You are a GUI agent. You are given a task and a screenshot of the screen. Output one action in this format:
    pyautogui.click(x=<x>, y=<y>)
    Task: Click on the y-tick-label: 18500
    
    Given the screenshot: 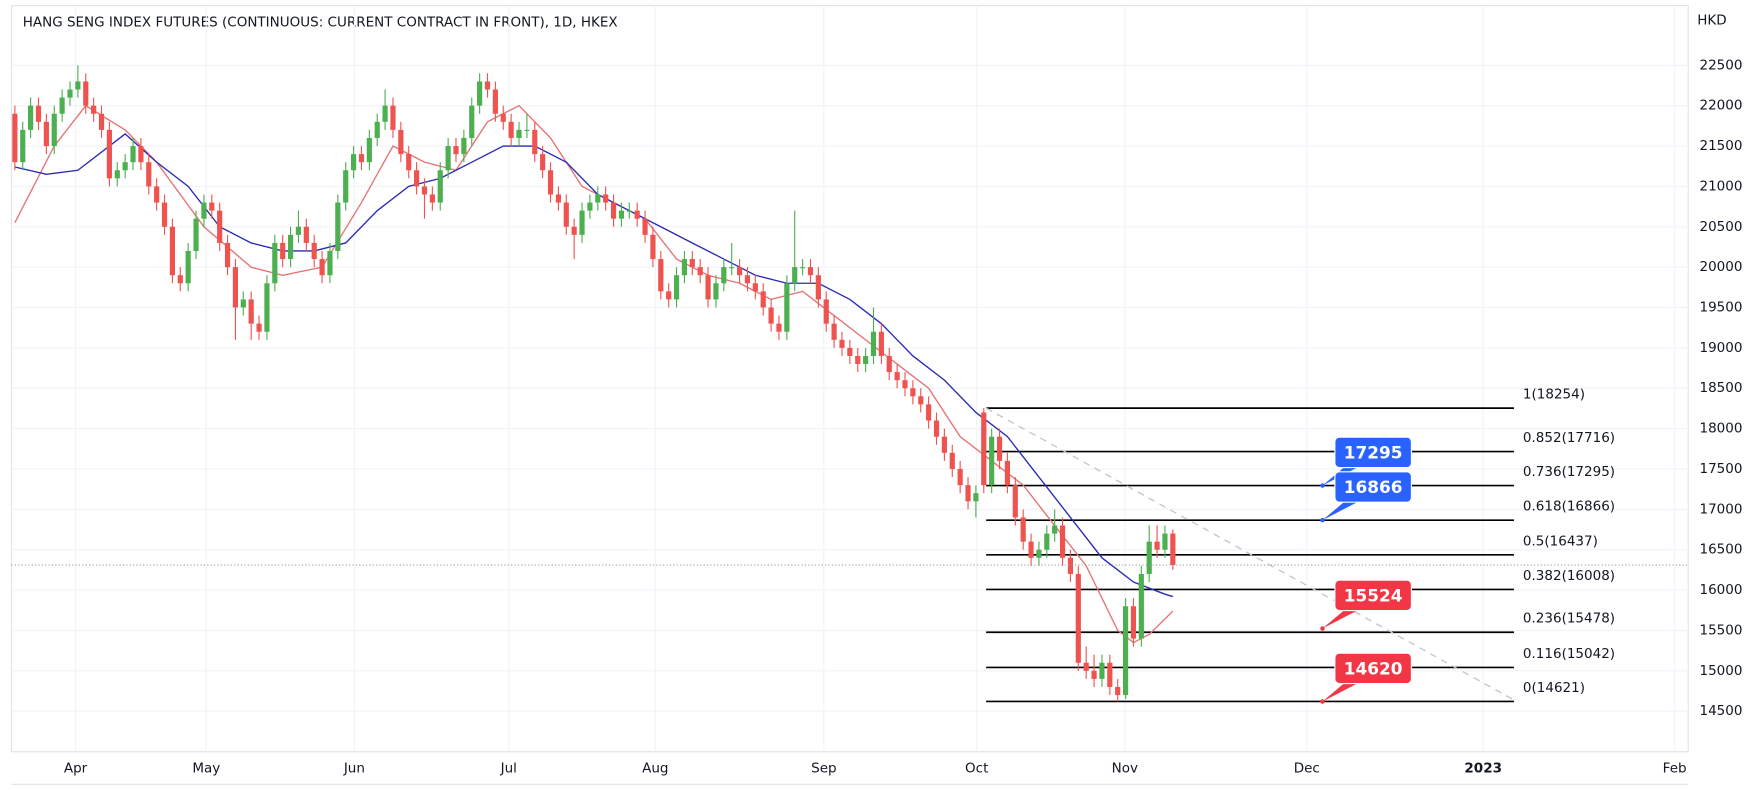 What is the action you would take?
    pyautogui.click(x=1721, y=388)
    